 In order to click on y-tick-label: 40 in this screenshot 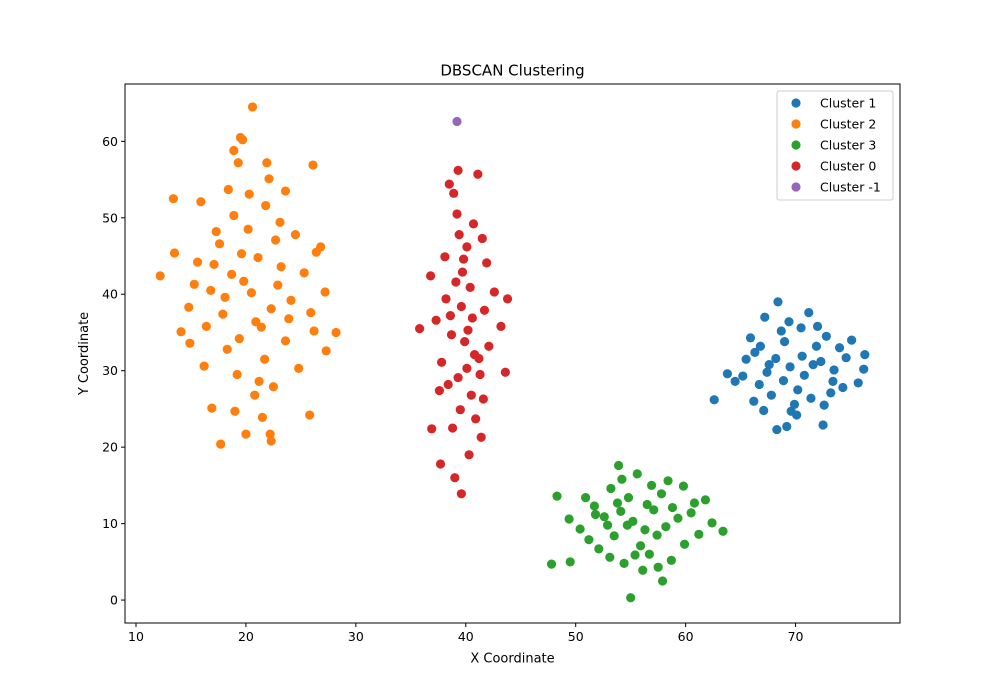, I will do `click(110, 294)`.